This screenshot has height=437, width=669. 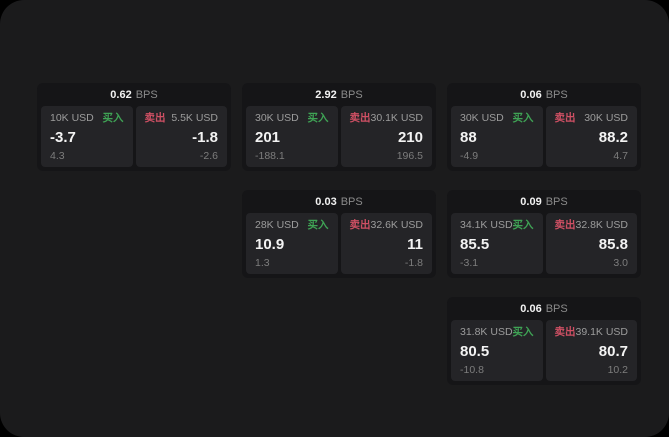 What do you see at coordinates (613, 244) in the screenshot?
I see `sell-quote-value: 85.8` at bounding box center [613, 244].